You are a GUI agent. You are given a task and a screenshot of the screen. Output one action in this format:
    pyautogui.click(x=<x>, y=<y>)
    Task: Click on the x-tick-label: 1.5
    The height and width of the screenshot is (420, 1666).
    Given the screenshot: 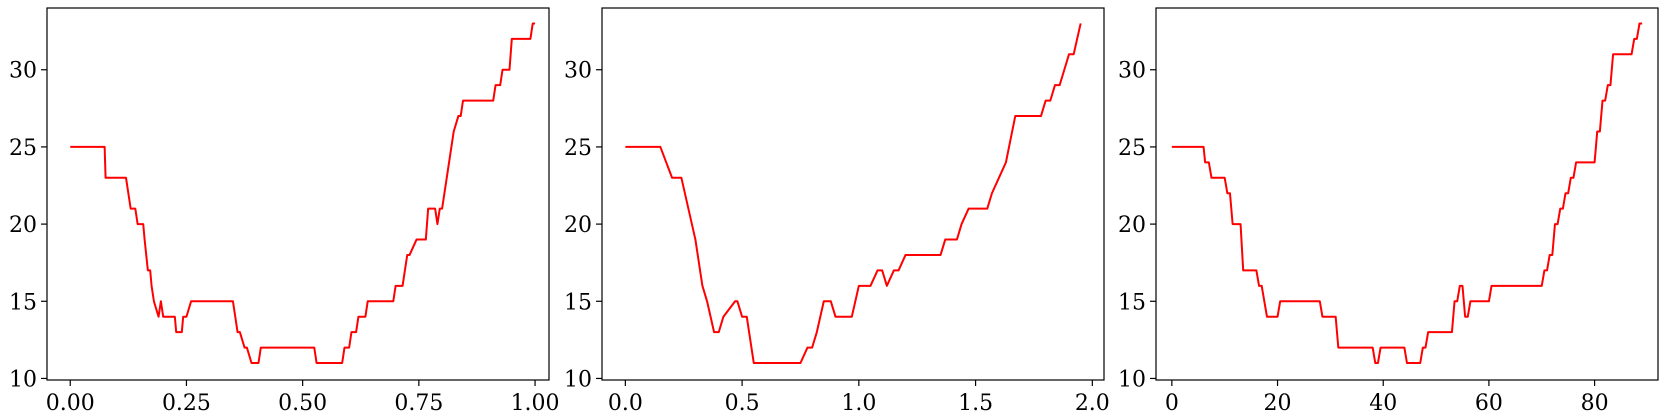 What is the action you would take?
    pyautogui.click(x=975, y=403)
    